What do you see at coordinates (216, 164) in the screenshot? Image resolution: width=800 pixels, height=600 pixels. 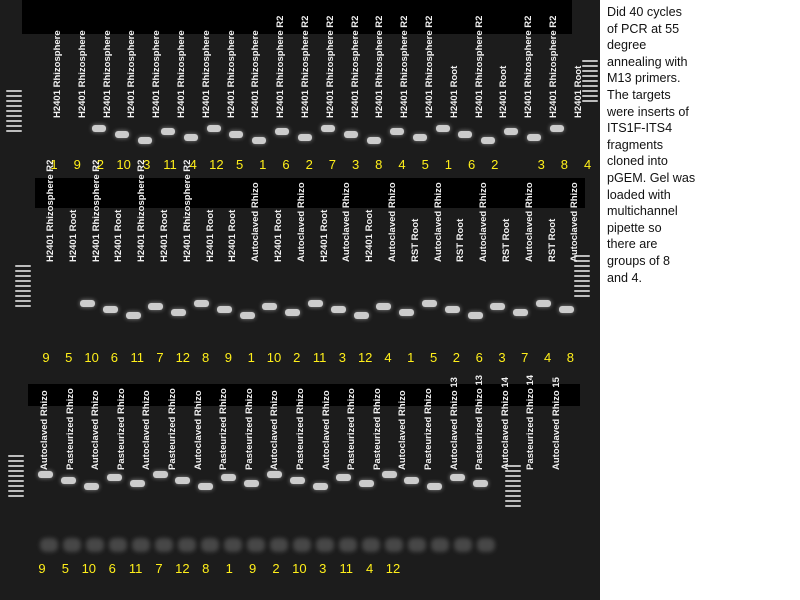 I see `lane-number: 12` at bounding box center [216, 164].